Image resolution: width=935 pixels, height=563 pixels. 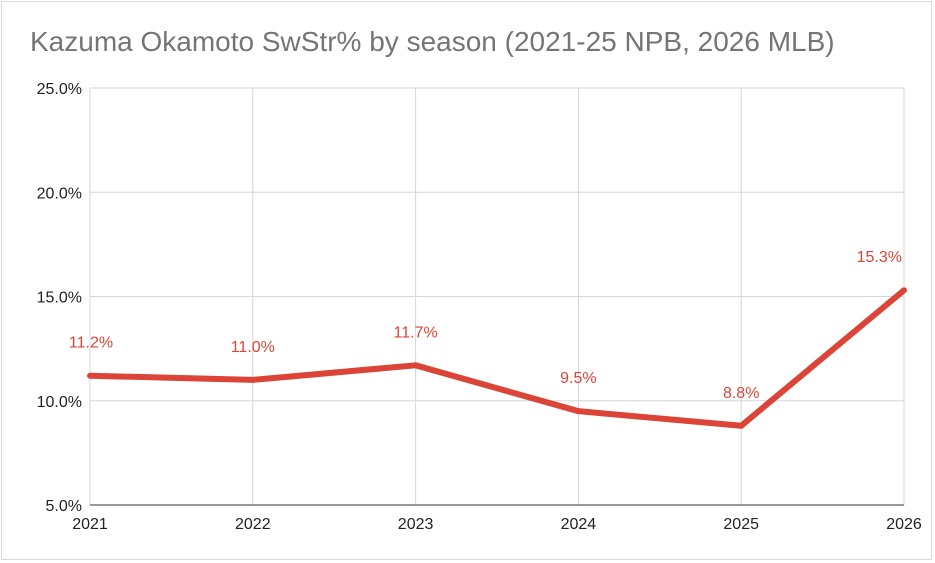 I want to click on data-point-2024, so click(x=578, y=411).